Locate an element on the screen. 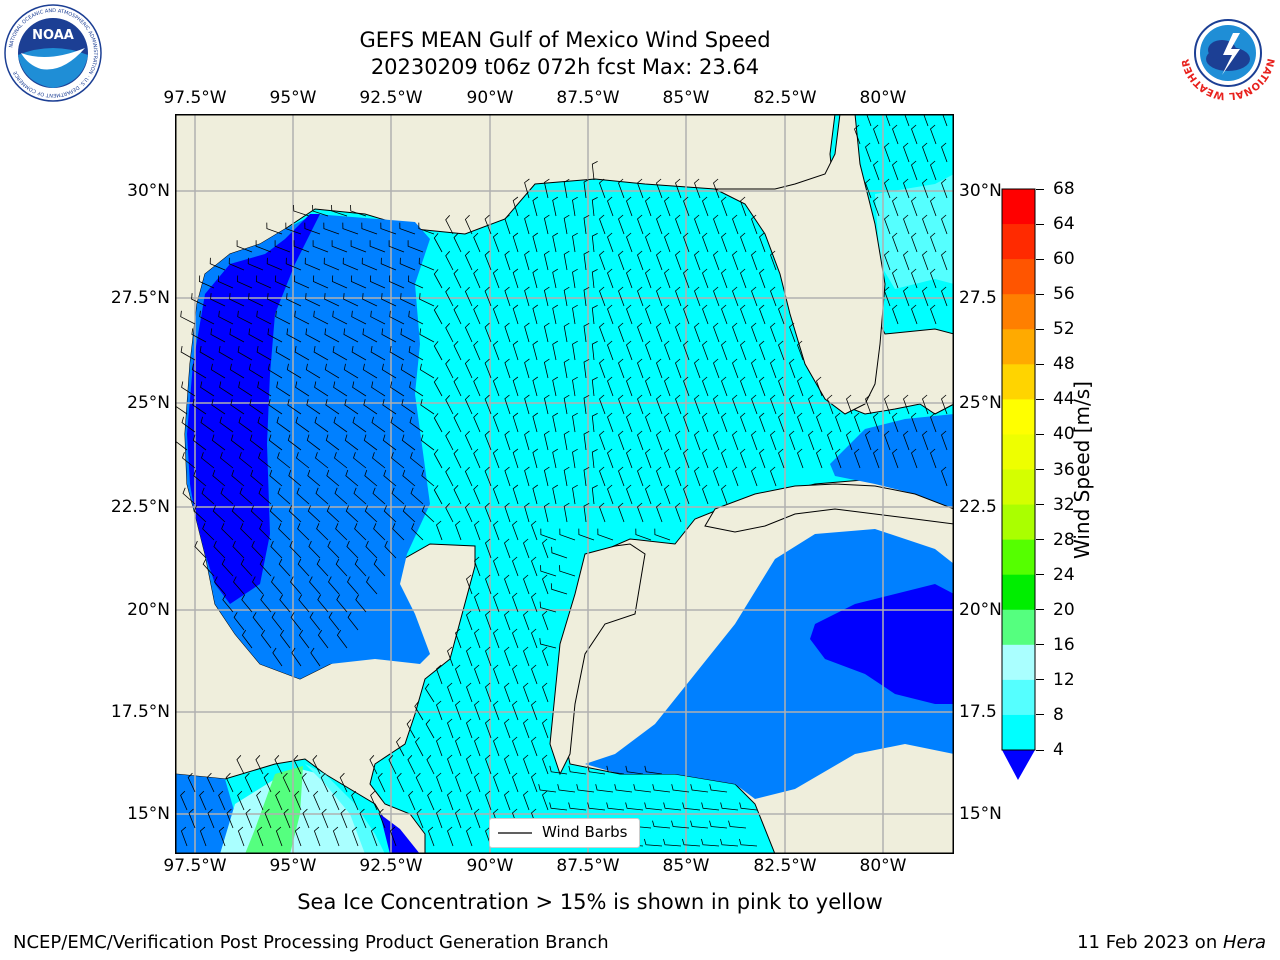  colorbar-tick-label: 28 is located at coordinates (1064, 539).